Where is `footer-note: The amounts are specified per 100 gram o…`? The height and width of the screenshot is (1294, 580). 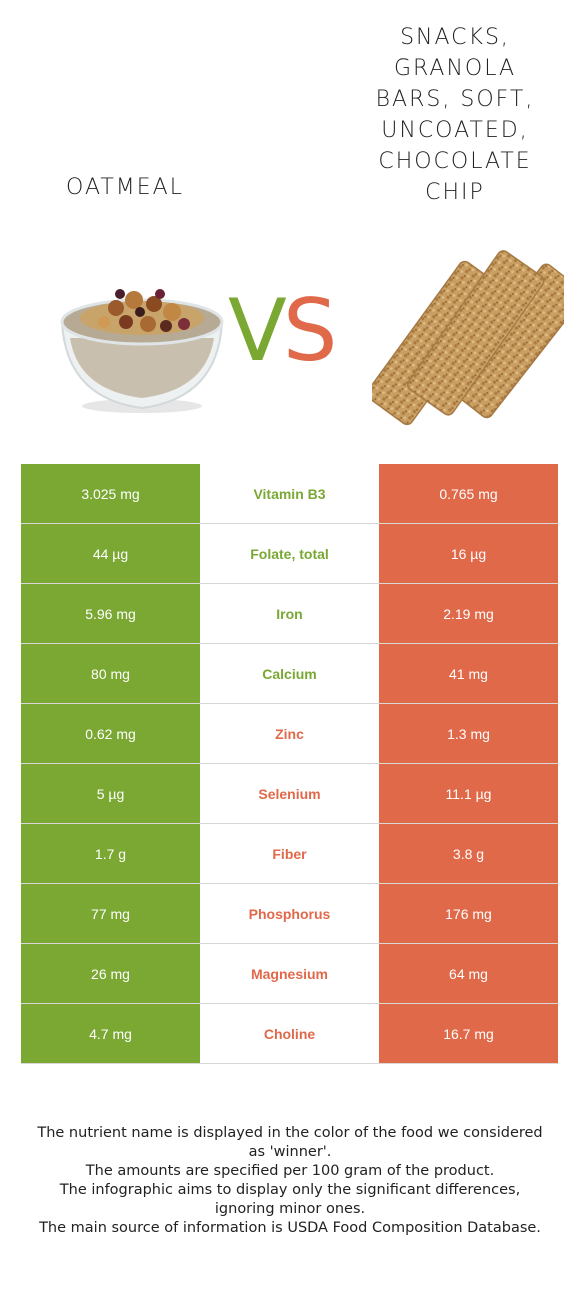 footer-note: The amounts are specified per 100 gram o… is located at coordinates (290, 1171).